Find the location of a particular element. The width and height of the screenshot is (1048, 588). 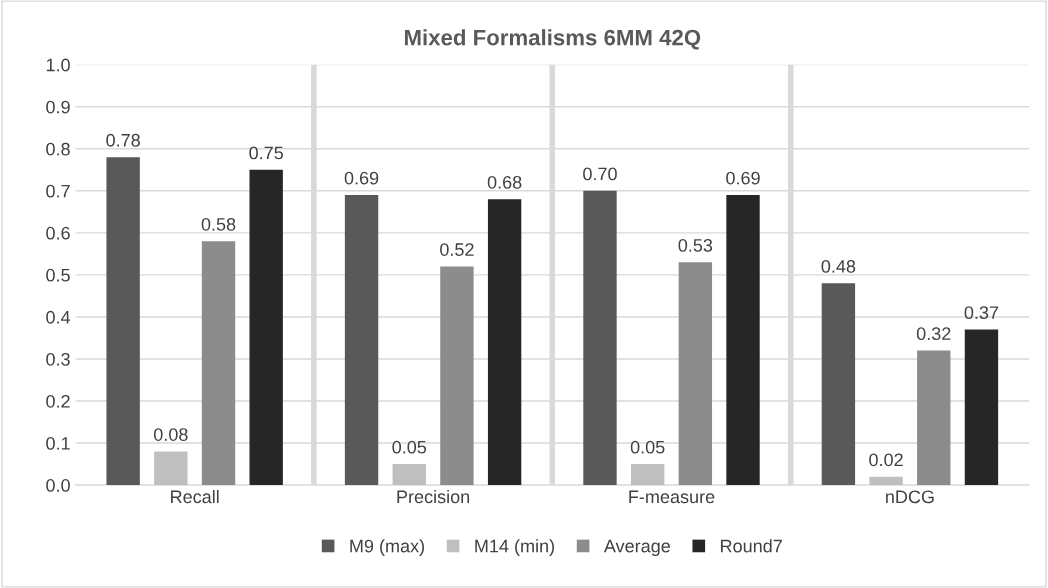

data-label: 0.58 is located at coordinates (218, 224).